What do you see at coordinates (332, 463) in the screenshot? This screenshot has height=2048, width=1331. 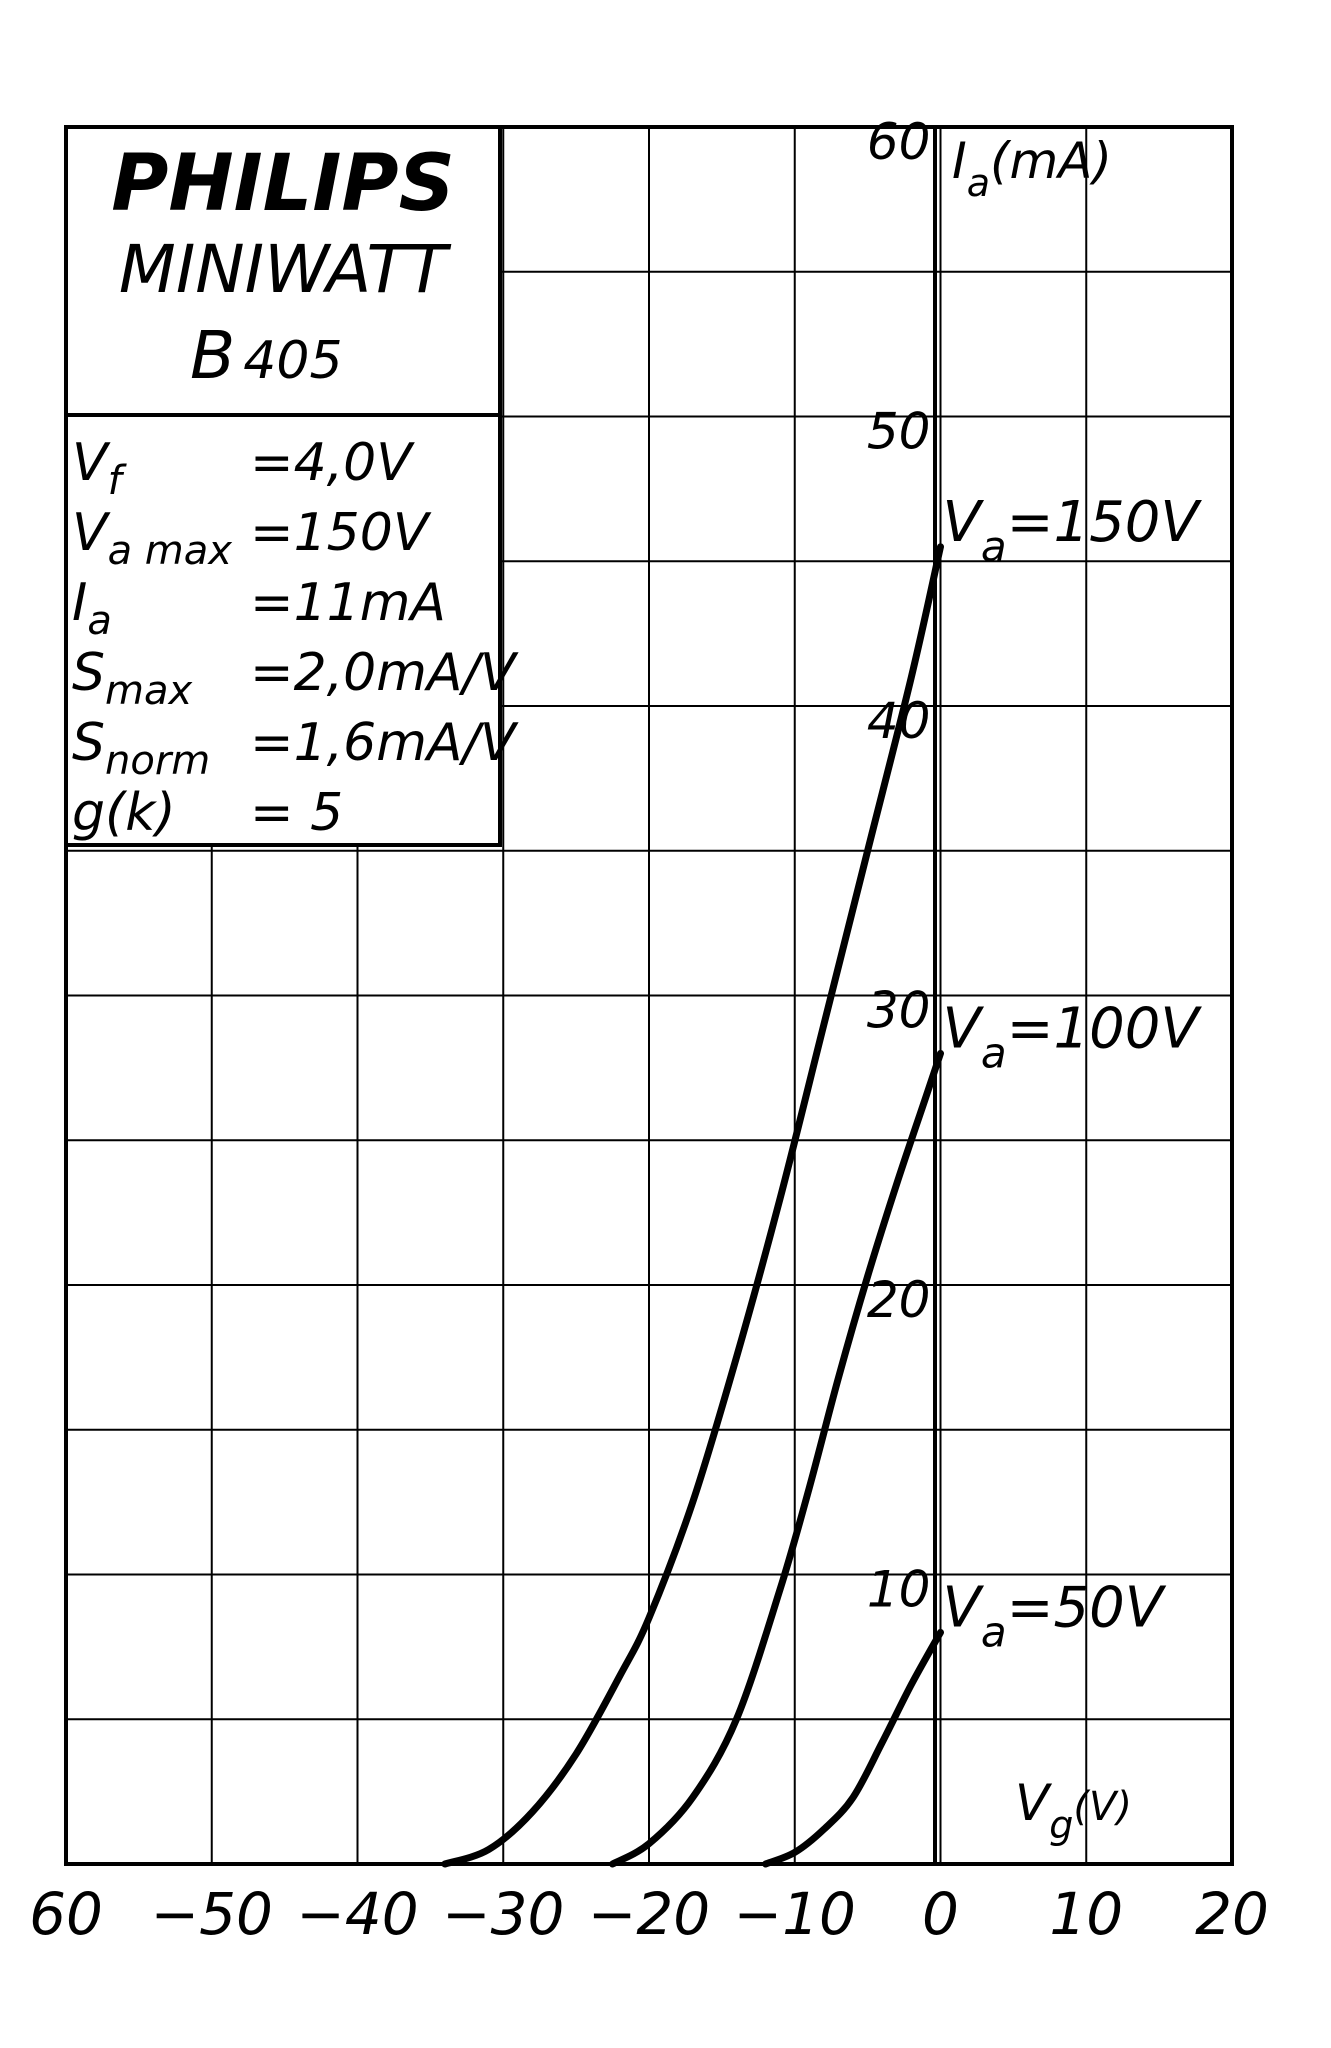 I see `spec-value: =4,0V` at bounding box center [332, 463].